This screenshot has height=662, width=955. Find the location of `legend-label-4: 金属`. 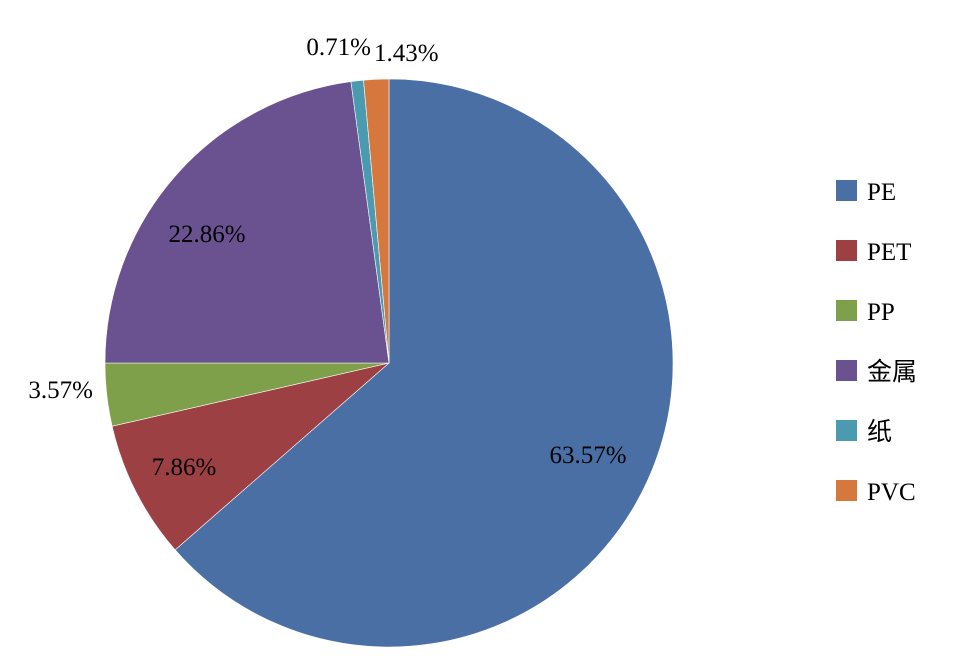

legend-label-4: 金属 is located at coordinates (892, 372).